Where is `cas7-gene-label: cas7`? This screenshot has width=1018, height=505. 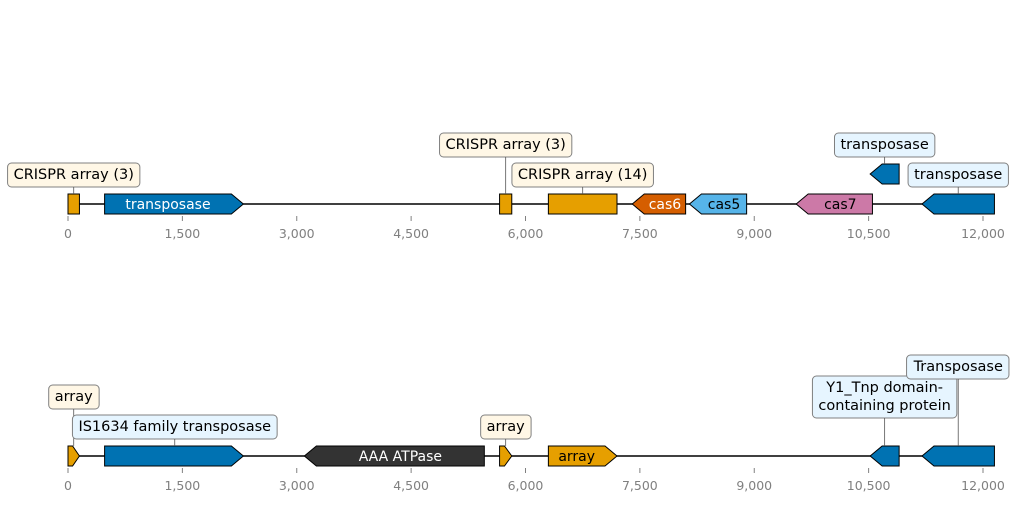
cas7-gene-label: cas7 is located at coordinates (840, 205).